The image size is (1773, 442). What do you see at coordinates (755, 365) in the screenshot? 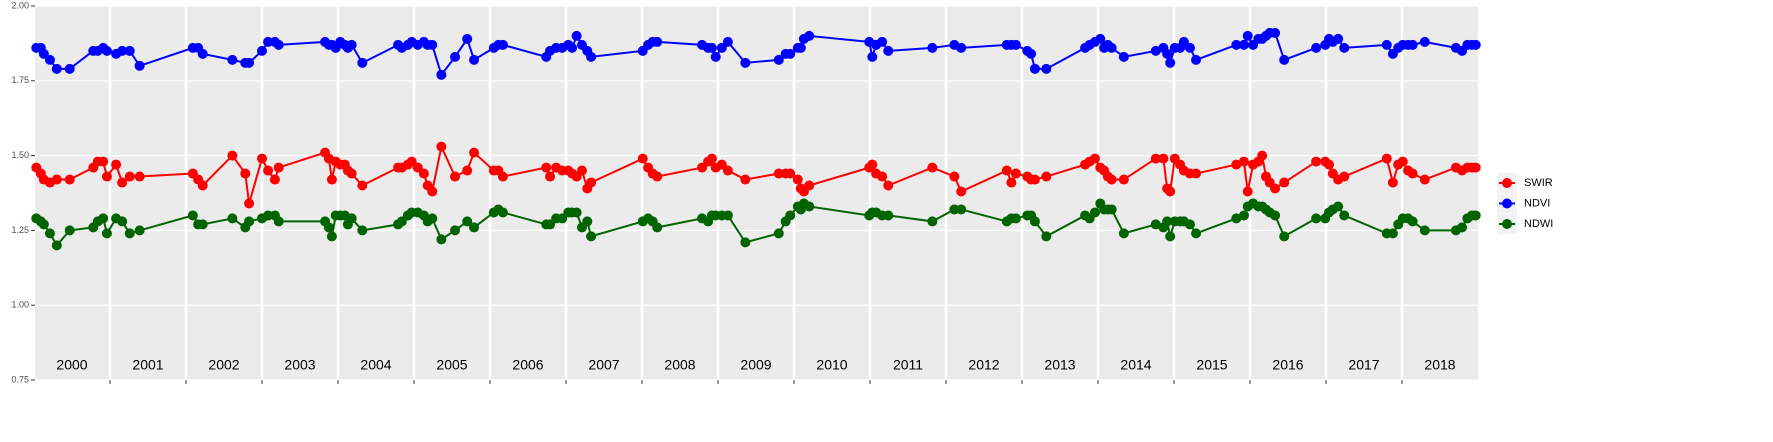
I see `year-label: 2009` at bounding box center [755, 365].